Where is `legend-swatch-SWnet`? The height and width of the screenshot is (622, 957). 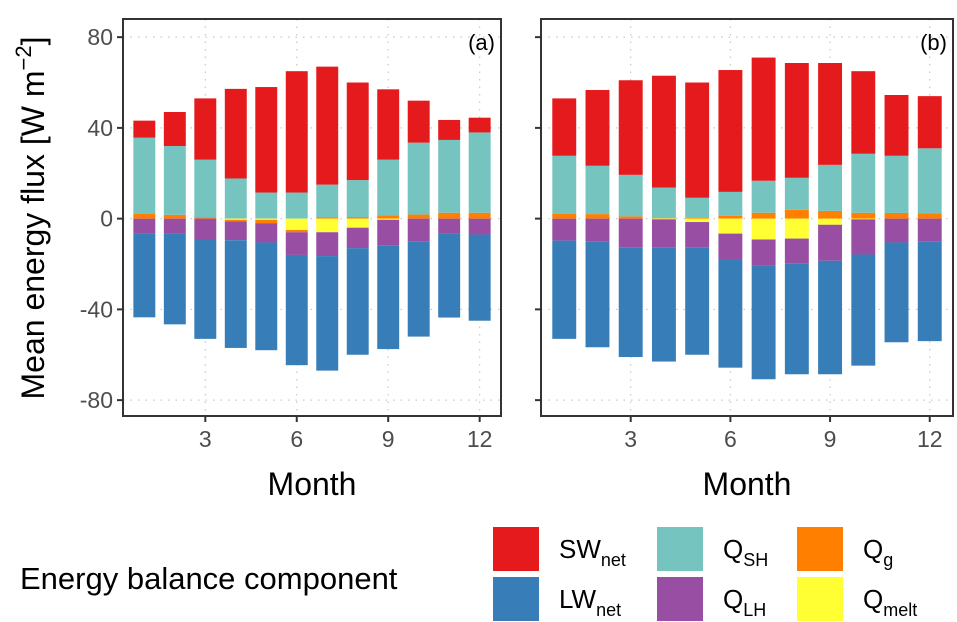
legend-swatch-SWnet is located at coordinates (516, 549).